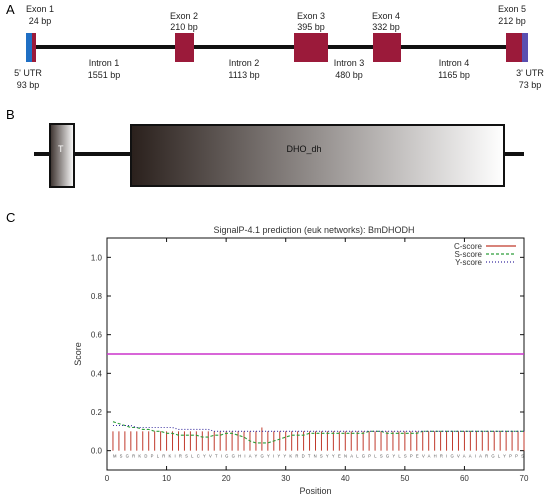 The image size is (550, 502). Describe the element at coordinates (464, 478) in the screenshot. I see `x-tick-label: 60` at that location.